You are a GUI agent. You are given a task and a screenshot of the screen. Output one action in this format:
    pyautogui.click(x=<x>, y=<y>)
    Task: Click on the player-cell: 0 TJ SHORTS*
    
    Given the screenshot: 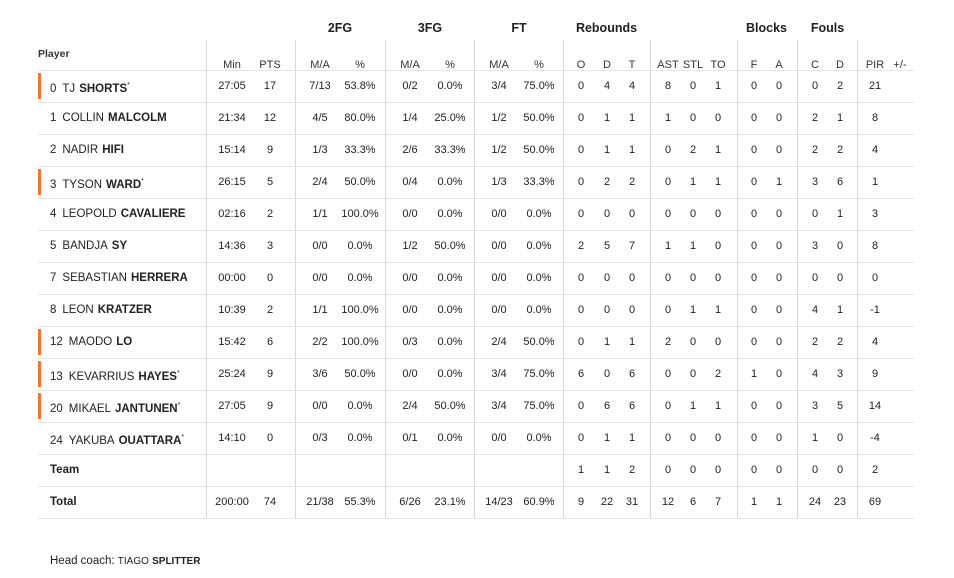 What is the action you would take?
    pyautogui.click(x=90, y=87)
    